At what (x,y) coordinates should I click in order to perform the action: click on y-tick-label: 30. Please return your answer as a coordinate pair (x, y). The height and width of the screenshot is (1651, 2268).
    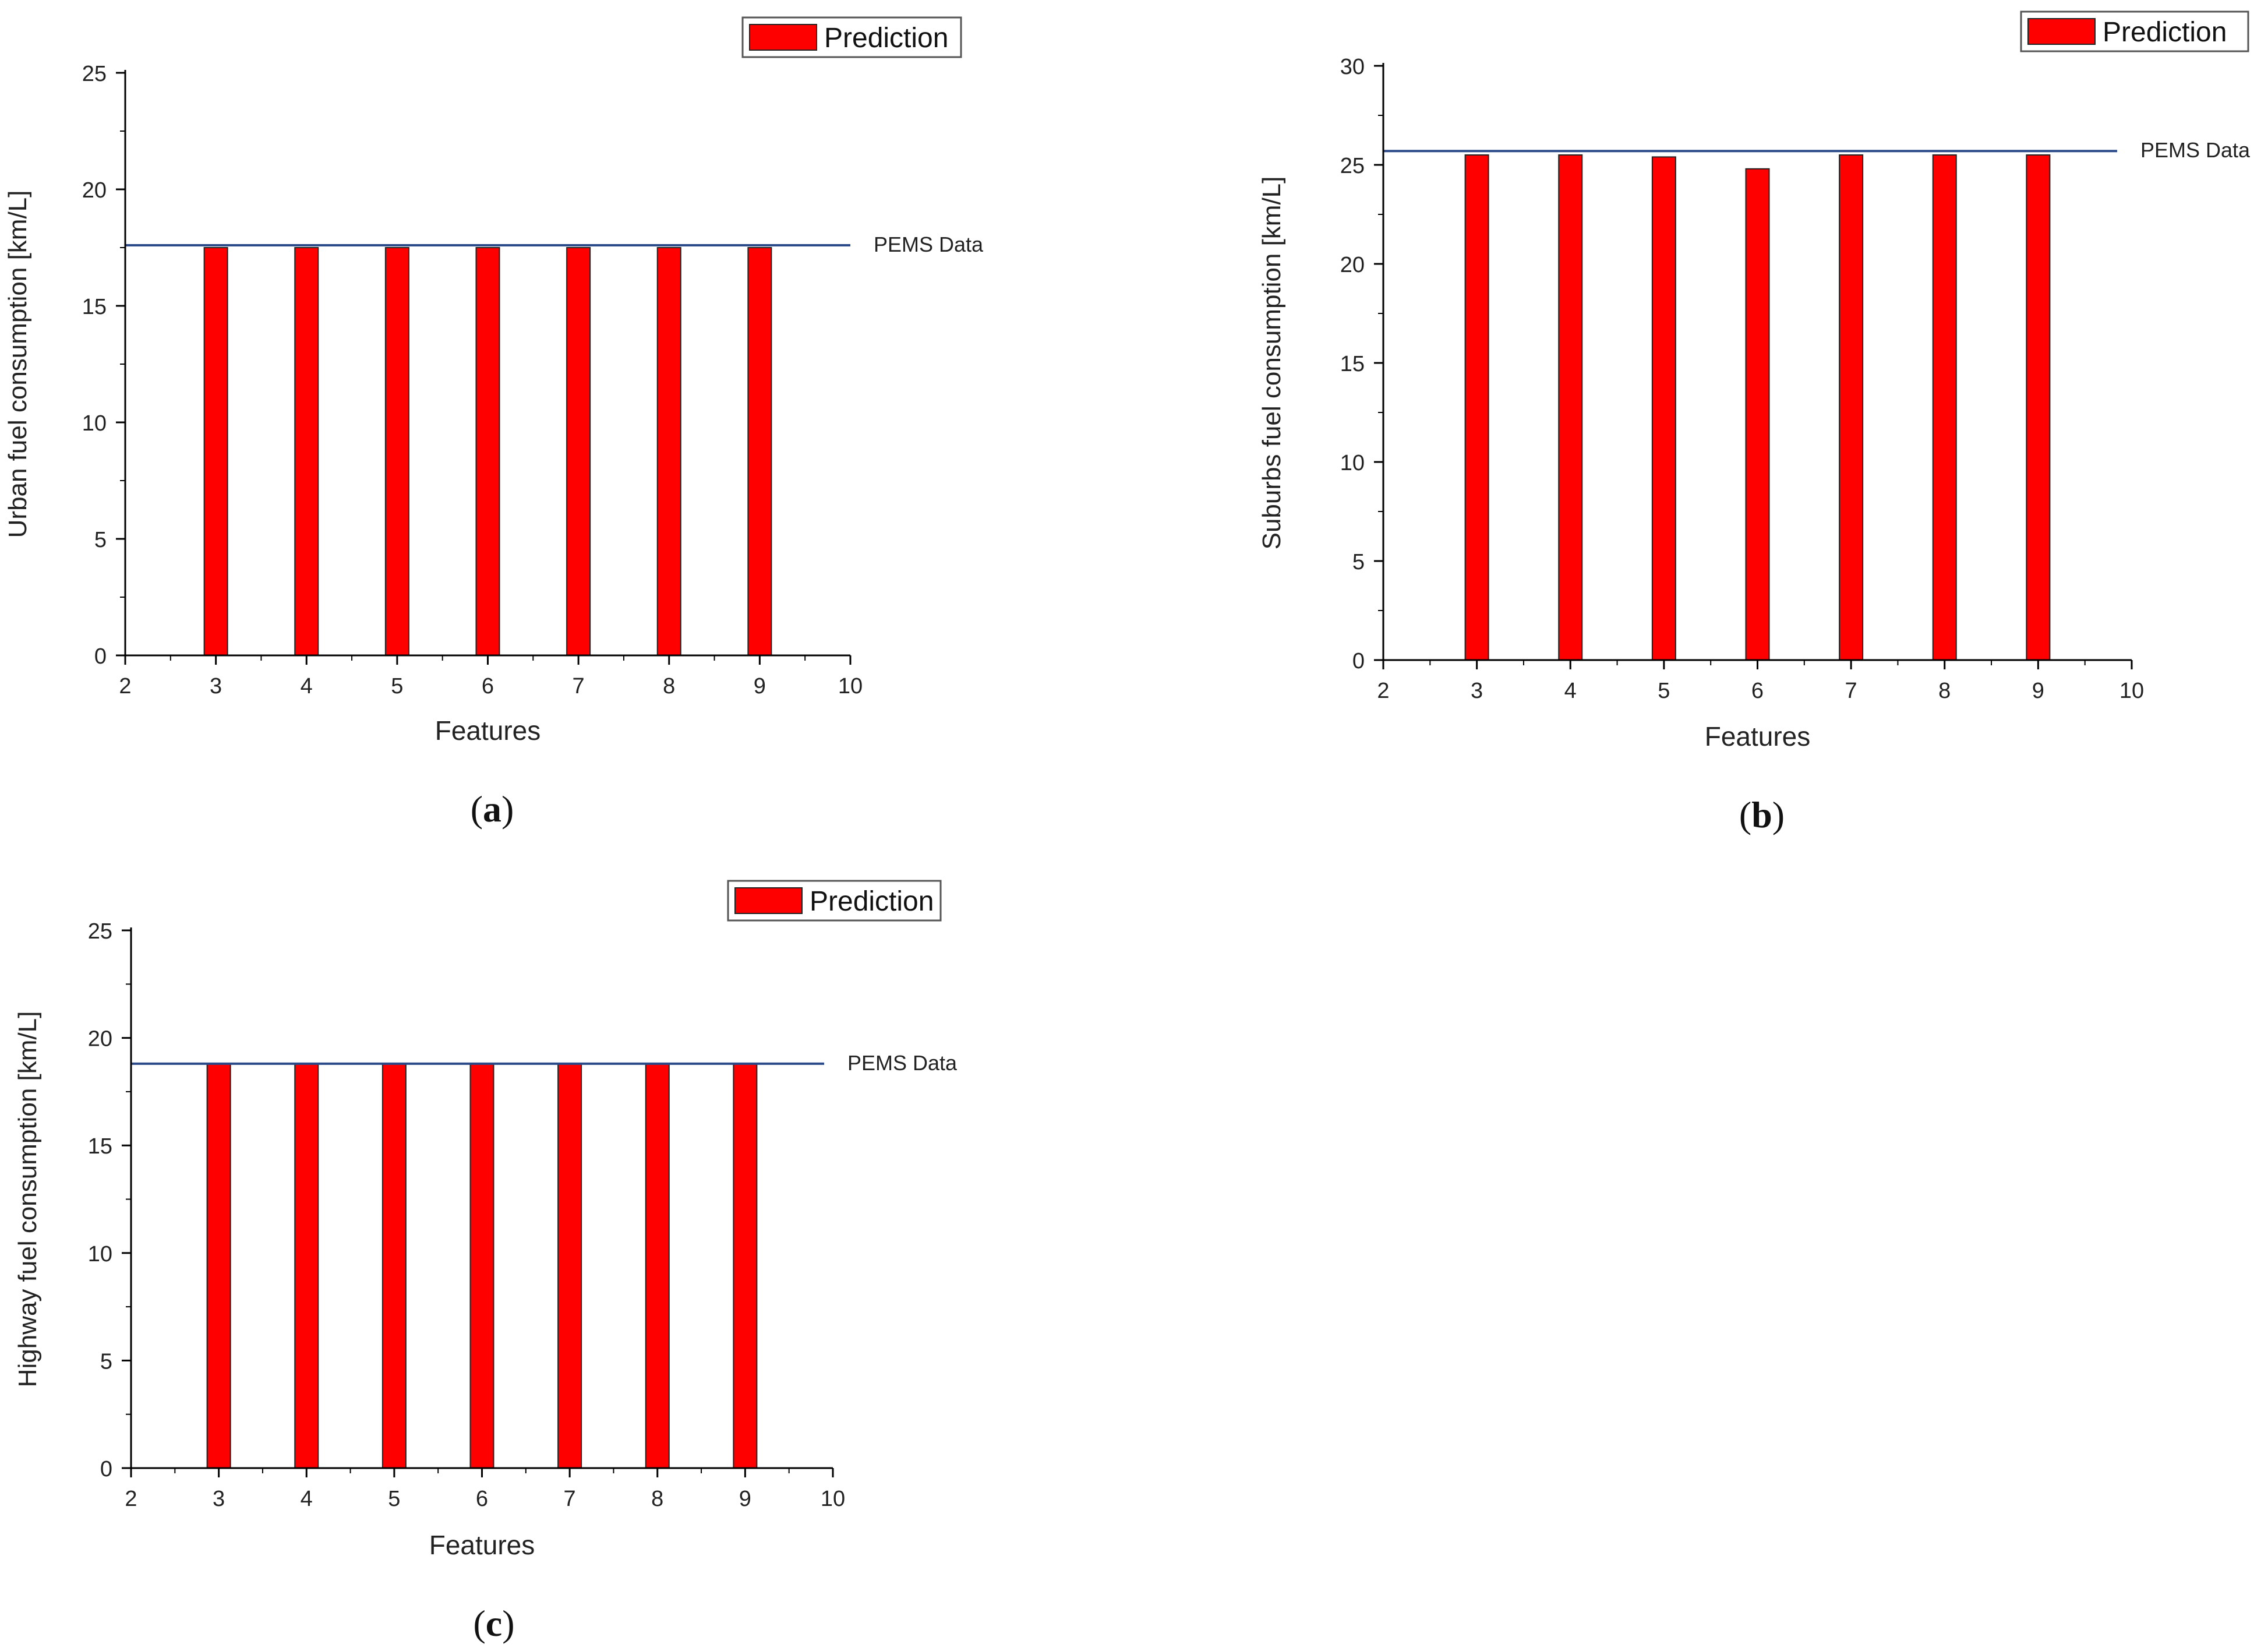
    Looking at the image, I should click on (1353, 67).